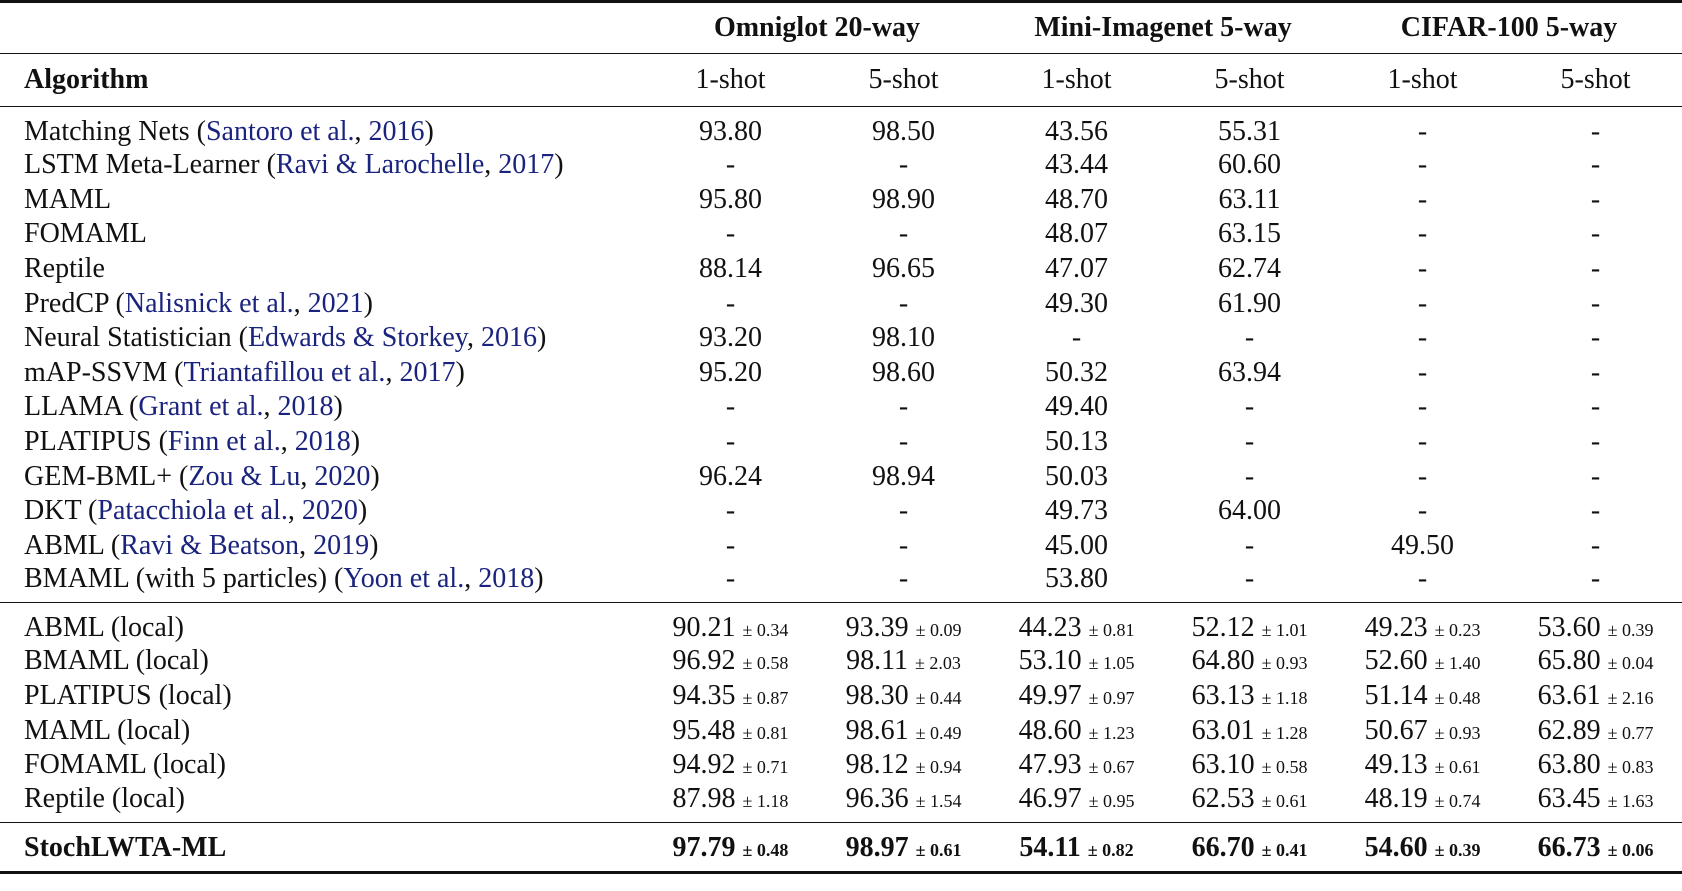 The image size is (1682, 891). Describe the element at coordinates (877, 730) in the screenshot. I see `value: 98.61` at that location.